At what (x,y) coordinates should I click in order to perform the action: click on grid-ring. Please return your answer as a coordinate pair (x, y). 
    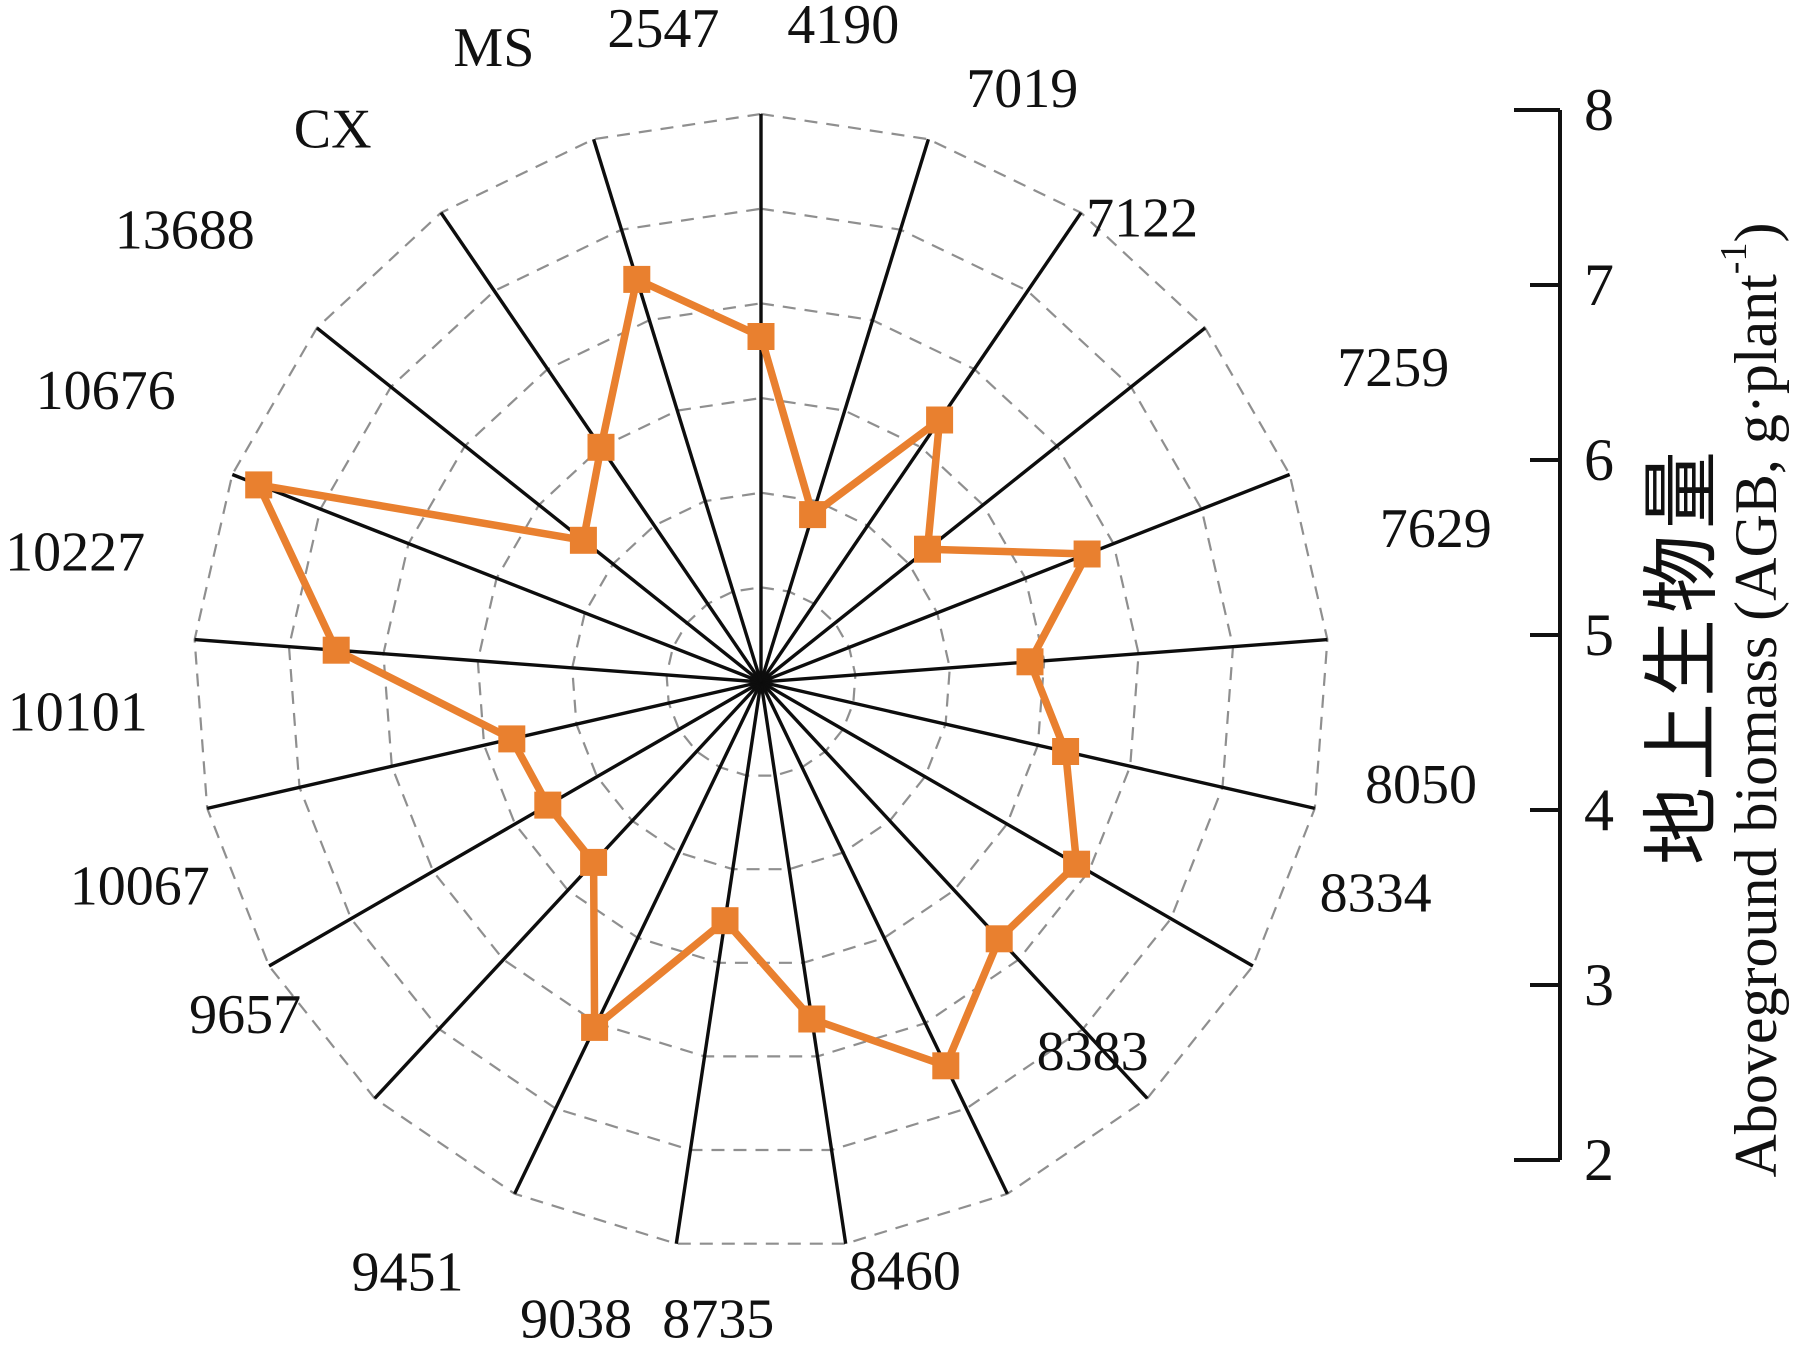
    Looking at the image, I should click on (761, 681).